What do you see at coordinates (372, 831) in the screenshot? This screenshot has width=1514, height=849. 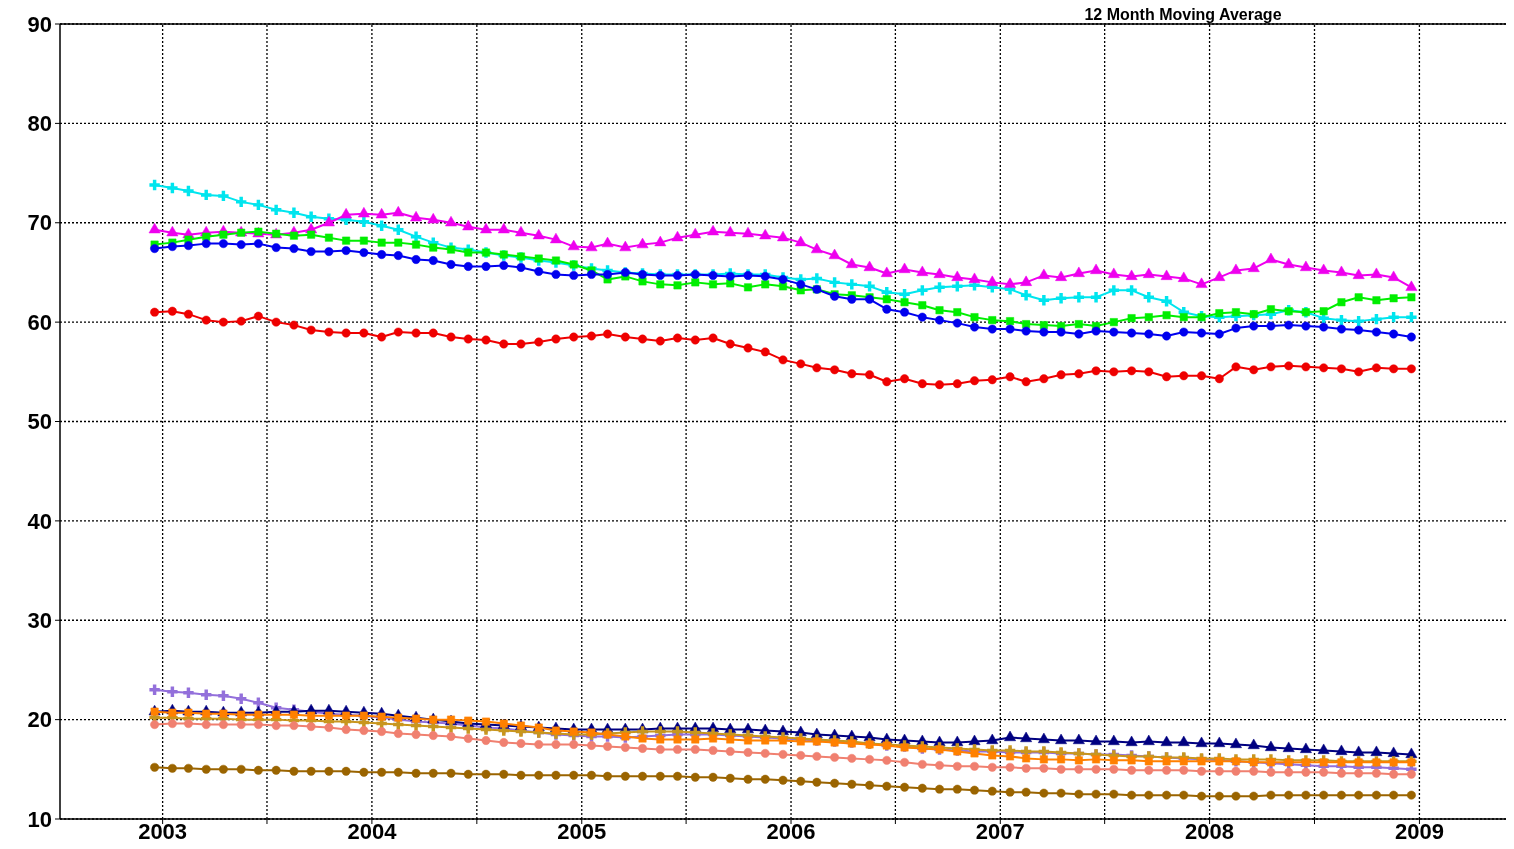 I see `x-tick-label: 2004` at bounding box center [372, 831].